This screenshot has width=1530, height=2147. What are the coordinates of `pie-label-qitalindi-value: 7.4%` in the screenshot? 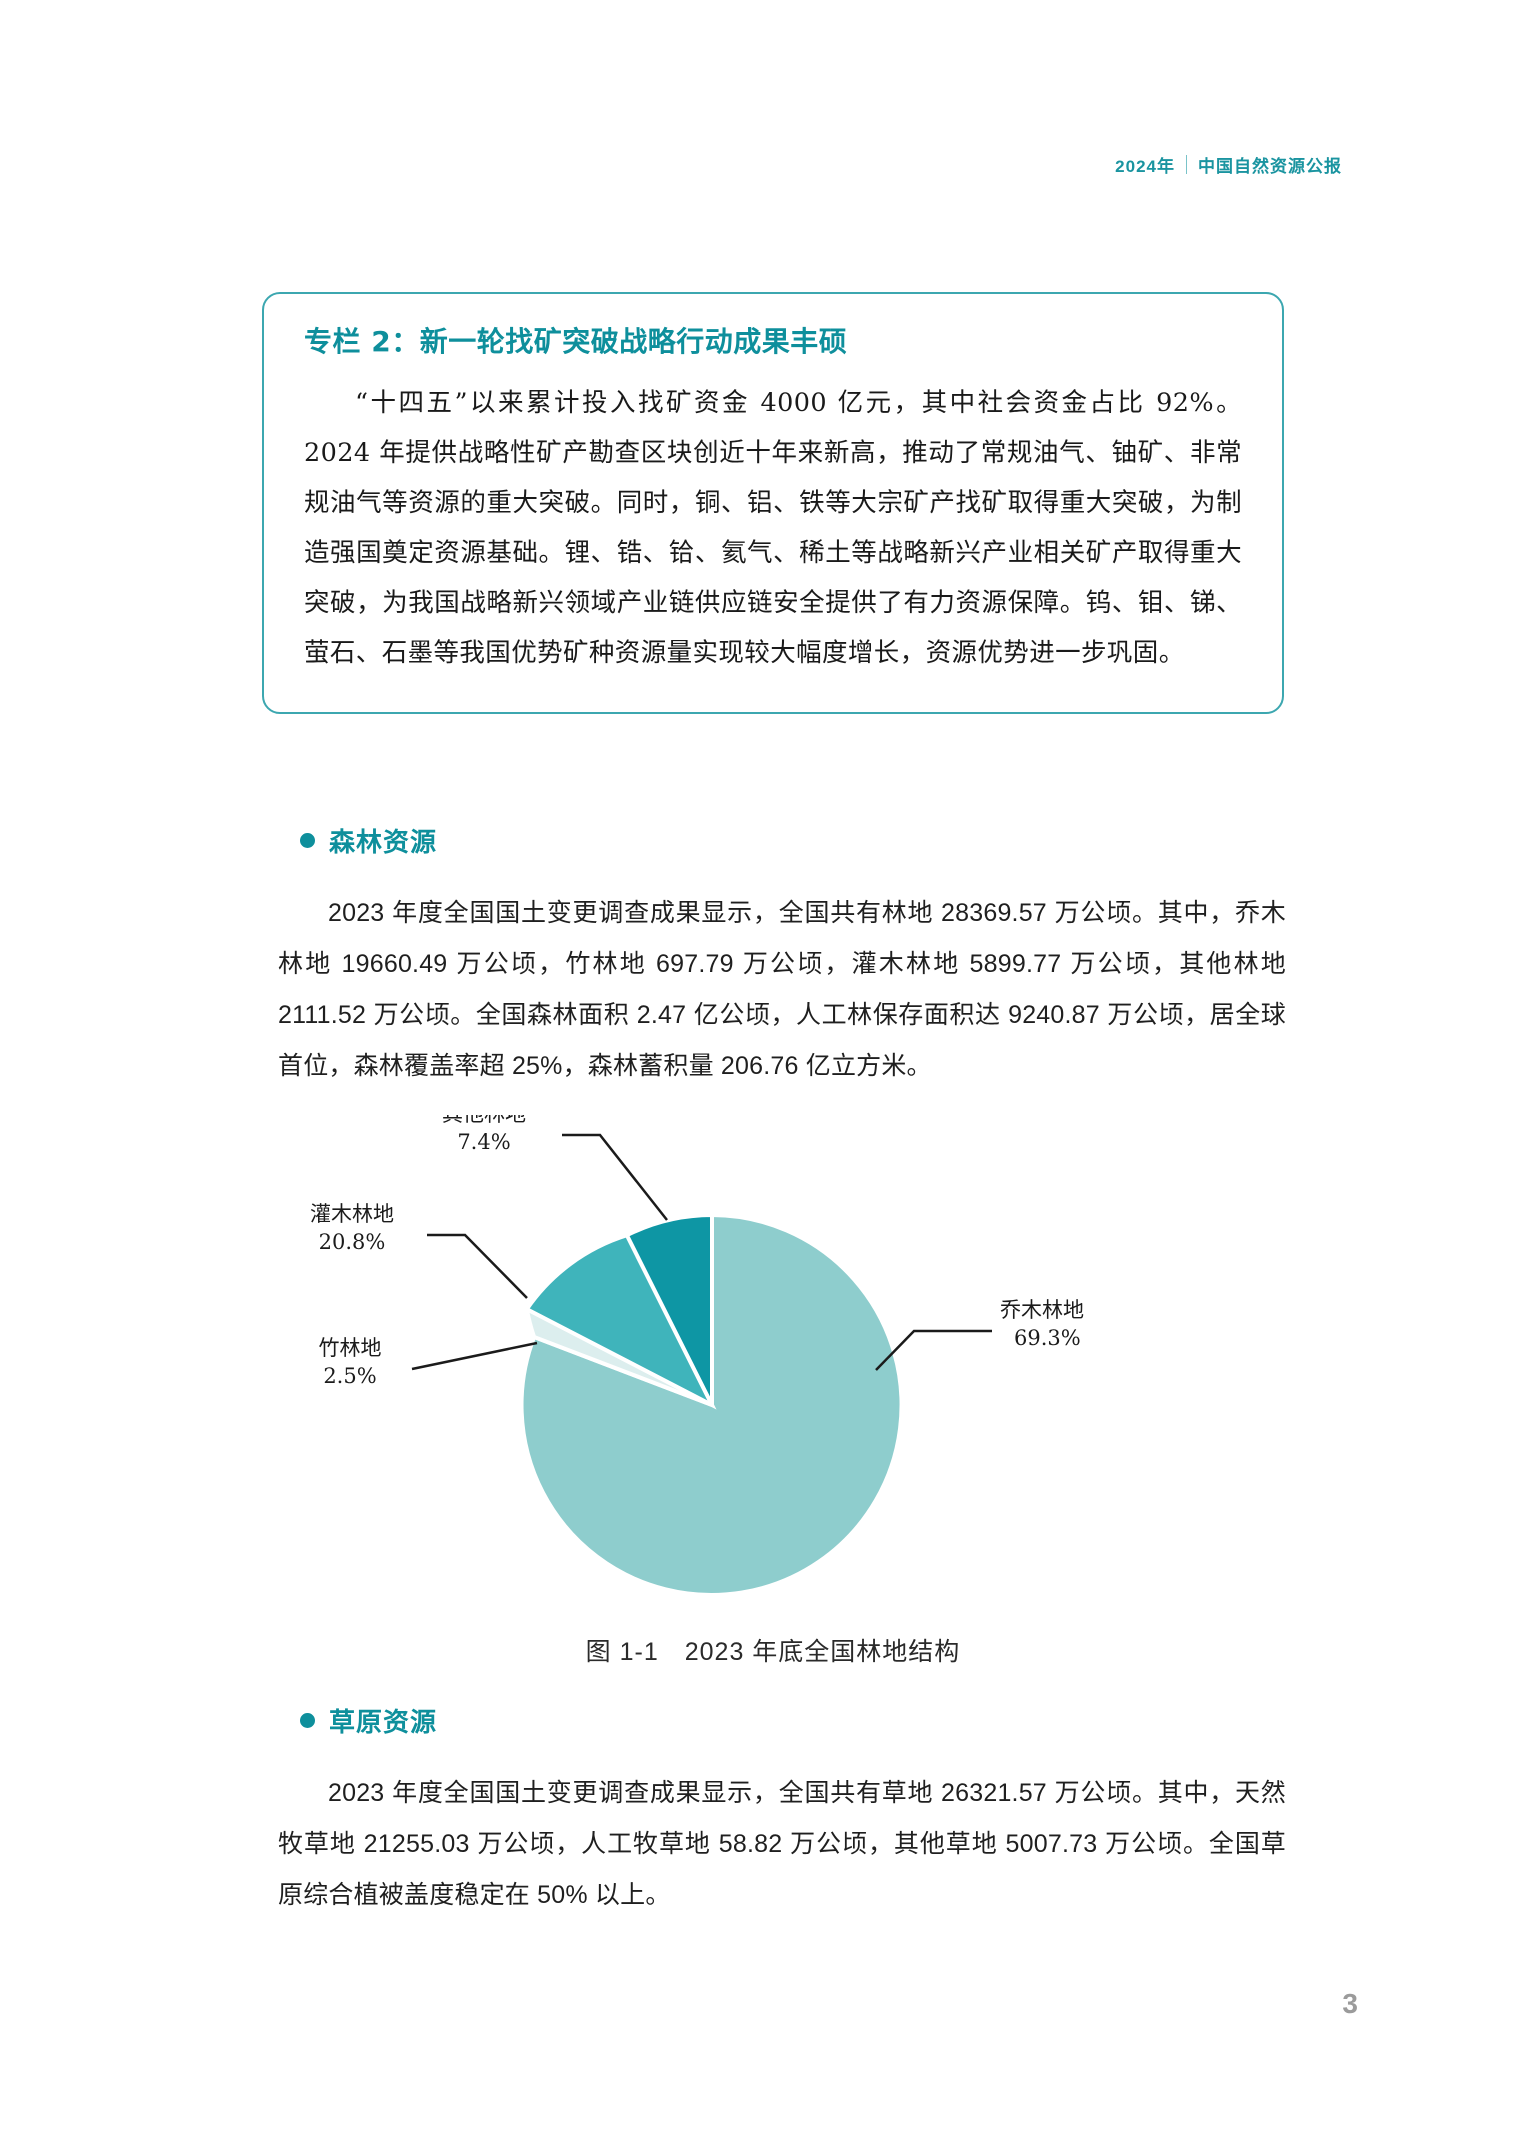 It's located at (483, 1142).